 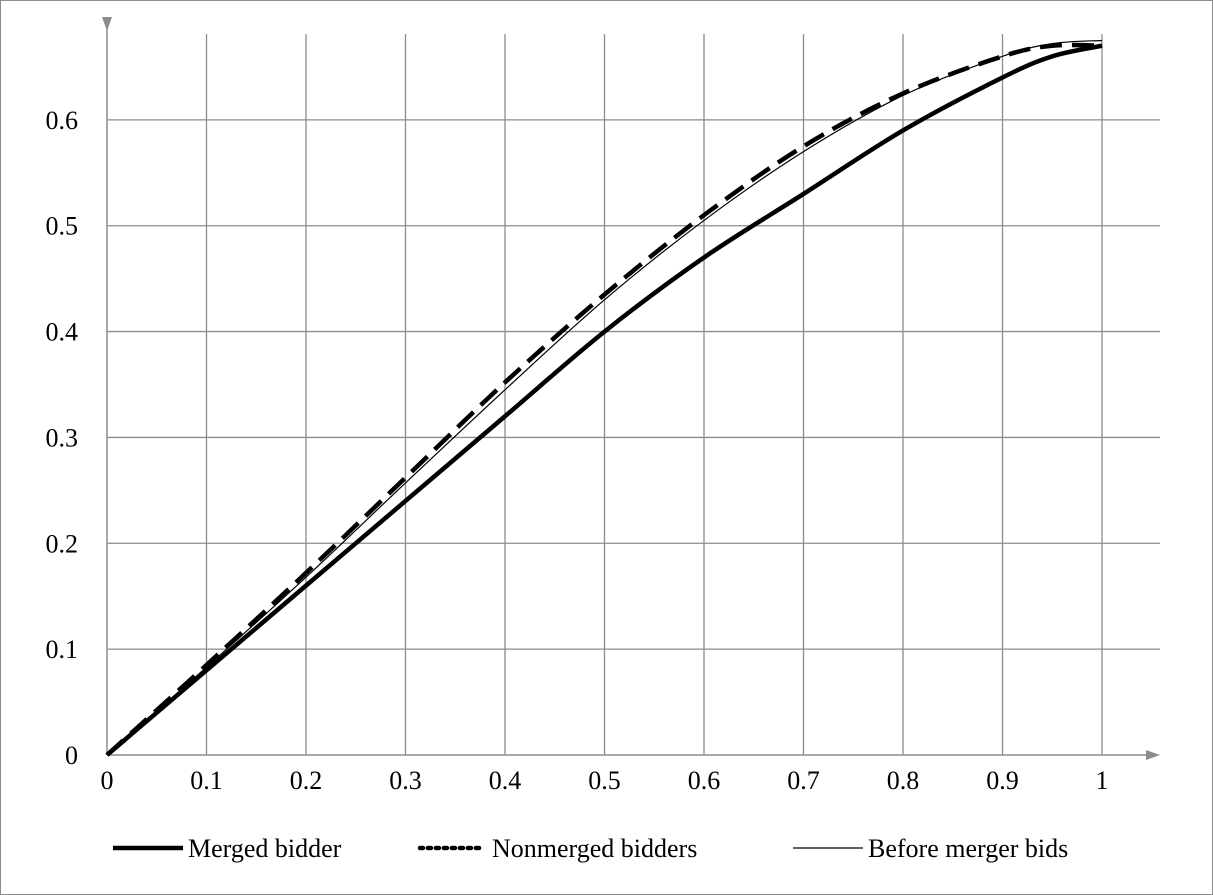 What do you see at coordinates (594, 848) in the screenshot?
I see `legend-label-nonmerged-bidders: Nonmerged bidders` at bounding box center [594, 848].